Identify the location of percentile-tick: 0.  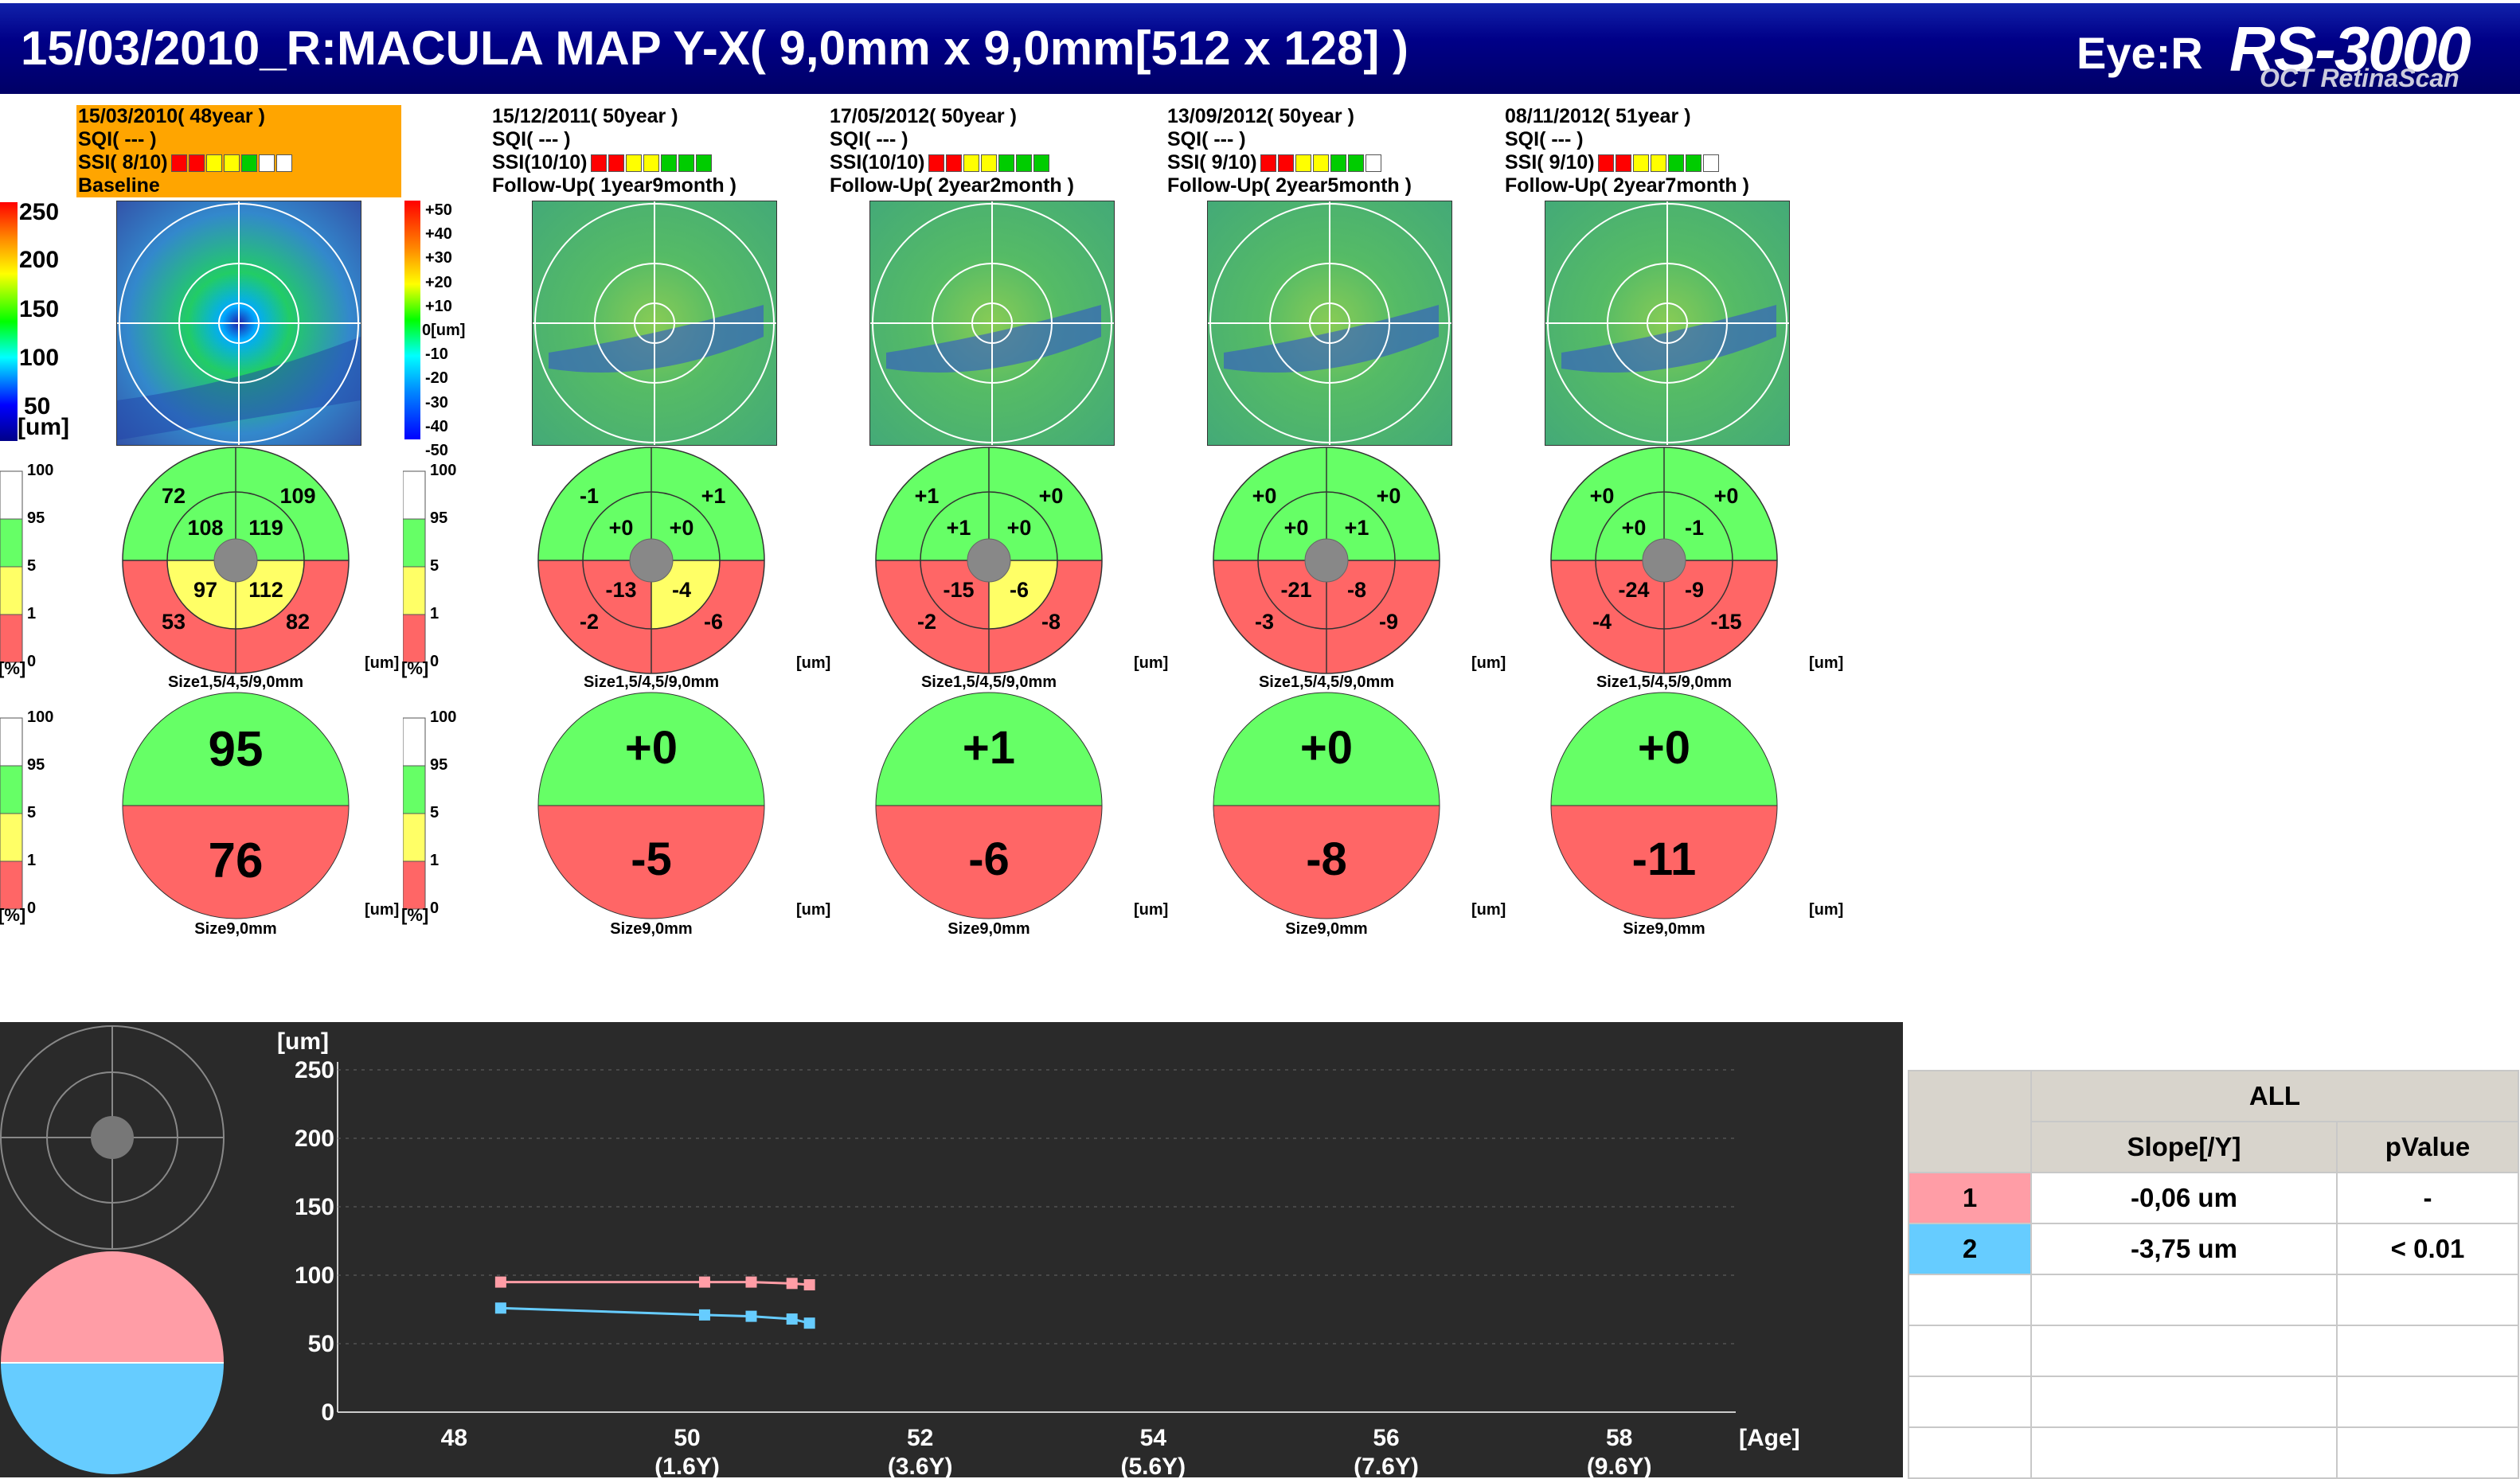
(435, 661).